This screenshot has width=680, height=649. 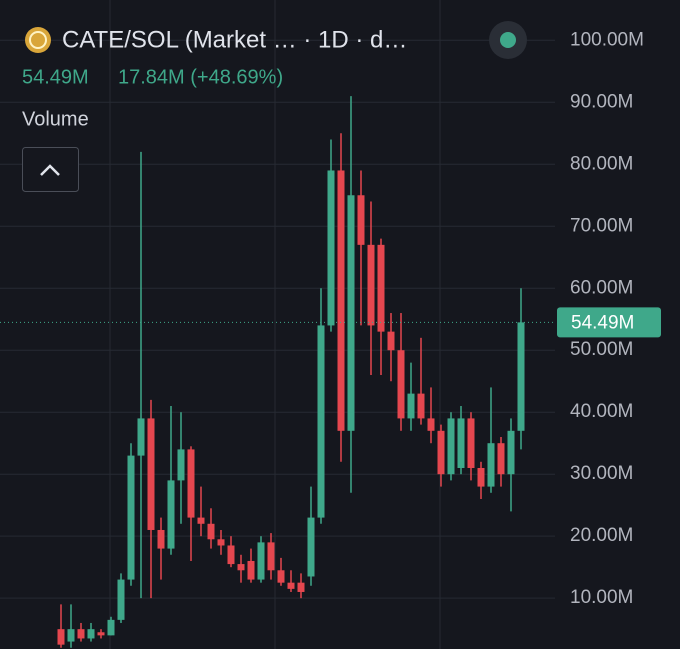 What do you see at coordinates (607, 39) in the screenshot?
I see `y-tick-label: 100.00M` at bounding box center [607, 39].